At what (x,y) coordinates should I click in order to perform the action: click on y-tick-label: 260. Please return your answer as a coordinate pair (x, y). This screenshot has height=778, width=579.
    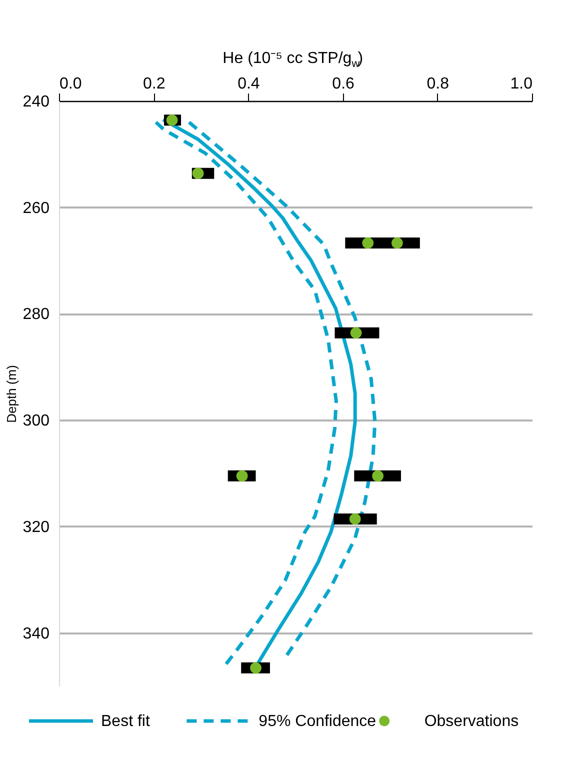
    Looking at the image, I should click on (36, 208).